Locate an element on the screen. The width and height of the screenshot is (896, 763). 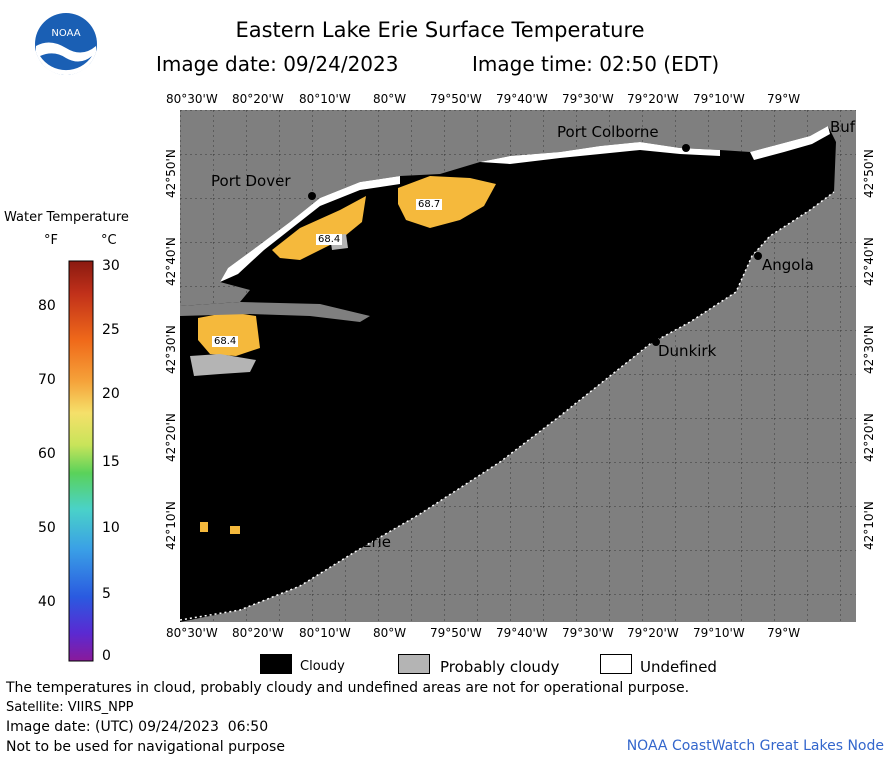
city-dot-angola is located at coordinates (758, 256).